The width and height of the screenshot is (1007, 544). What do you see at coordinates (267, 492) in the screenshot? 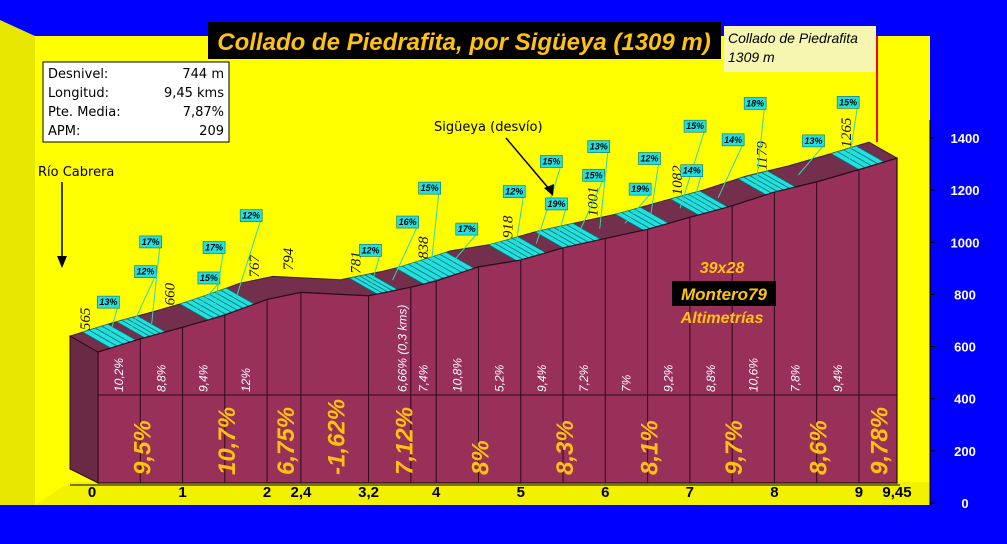
I see `x-tick-label: 2` at bounding box center [267, 492].